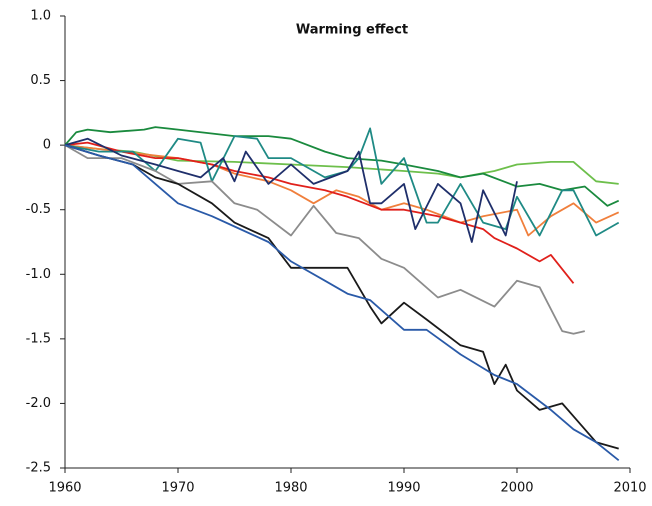 The image size is (652, 506). Describe the element at coordinates (38, 274) in the screenshot. I see `y-tick-label: -1.0` at that location.